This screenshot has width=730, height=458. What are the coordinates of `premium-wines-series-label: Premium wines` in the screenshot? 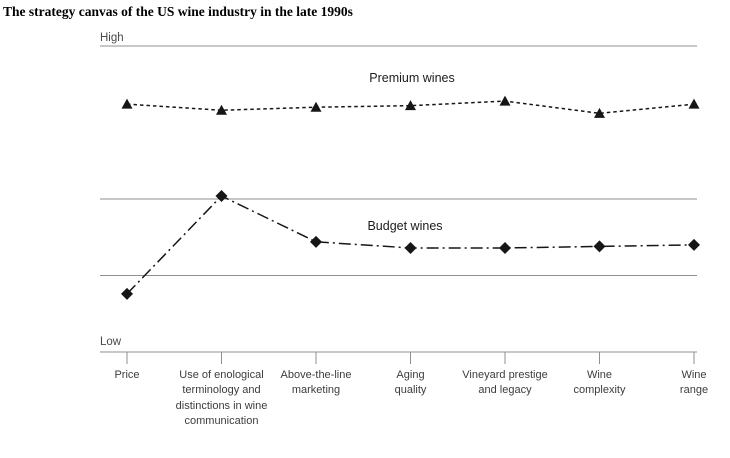 It's located at (412, 78).